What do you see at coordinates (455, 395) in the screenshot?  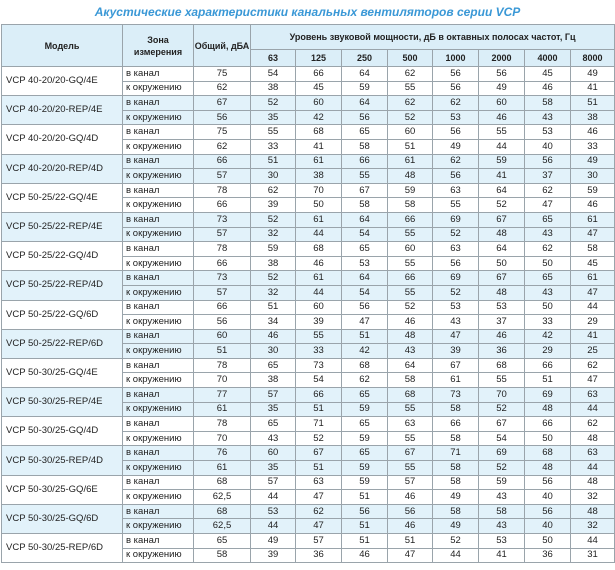 I see `band-cell: 73` at bounding box center [455, 395].